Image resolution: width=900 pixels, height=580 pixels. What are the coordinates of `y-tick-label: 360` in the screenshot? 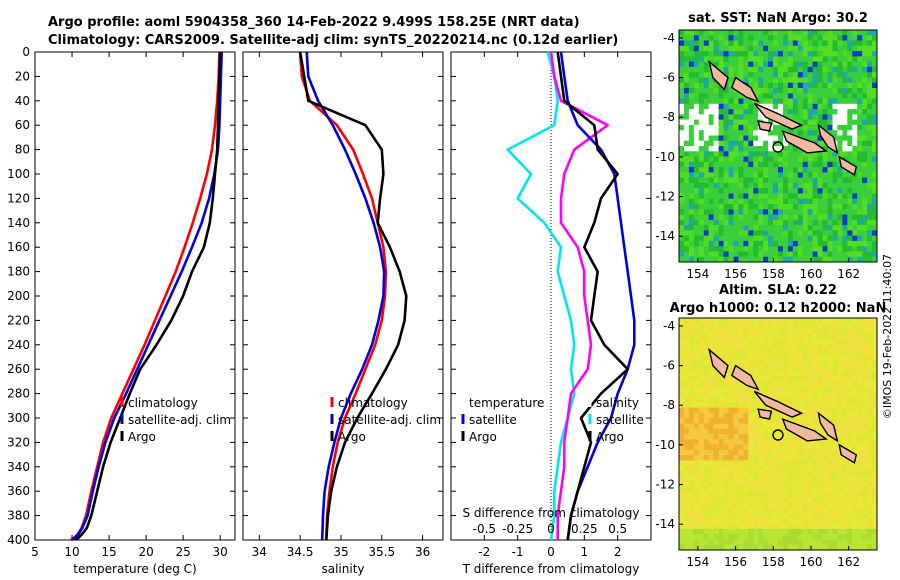 It's located at (18, 491).